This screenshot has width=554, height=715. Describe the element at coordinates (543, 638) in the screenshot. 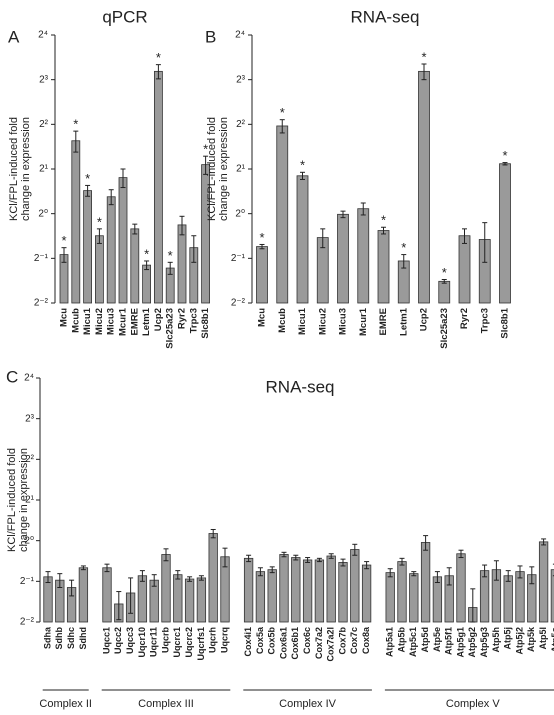

I see `x-tick-label: Atp5l` at that location.